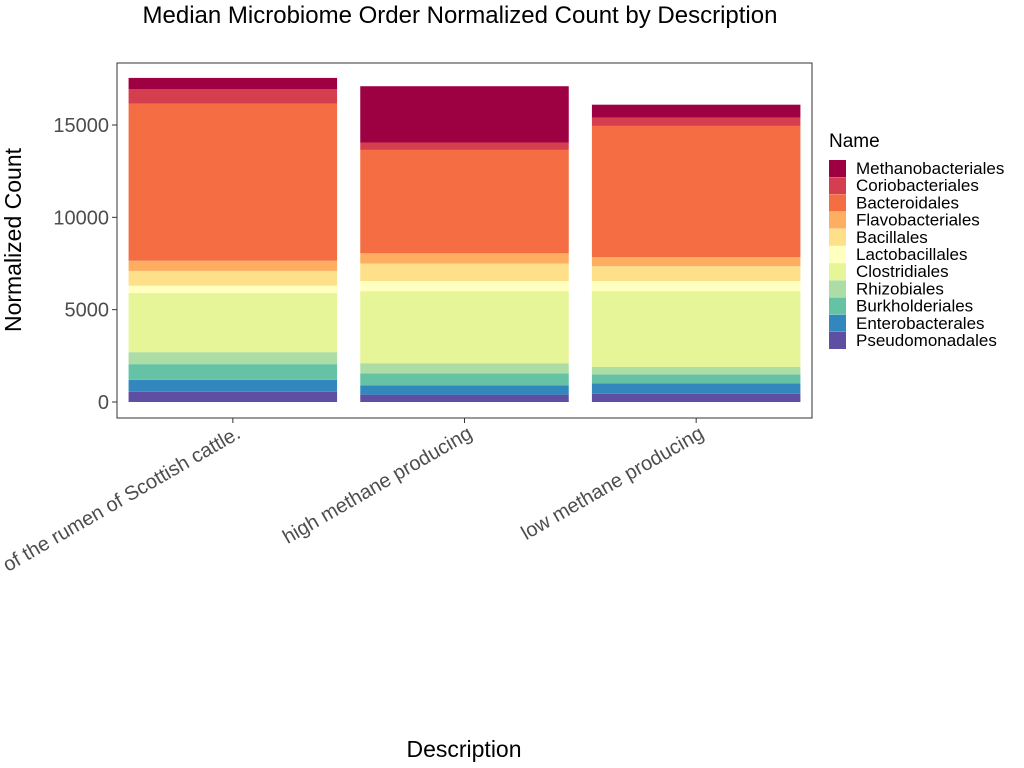  I want to click on x-axis-title: Description, so click(463, 749).